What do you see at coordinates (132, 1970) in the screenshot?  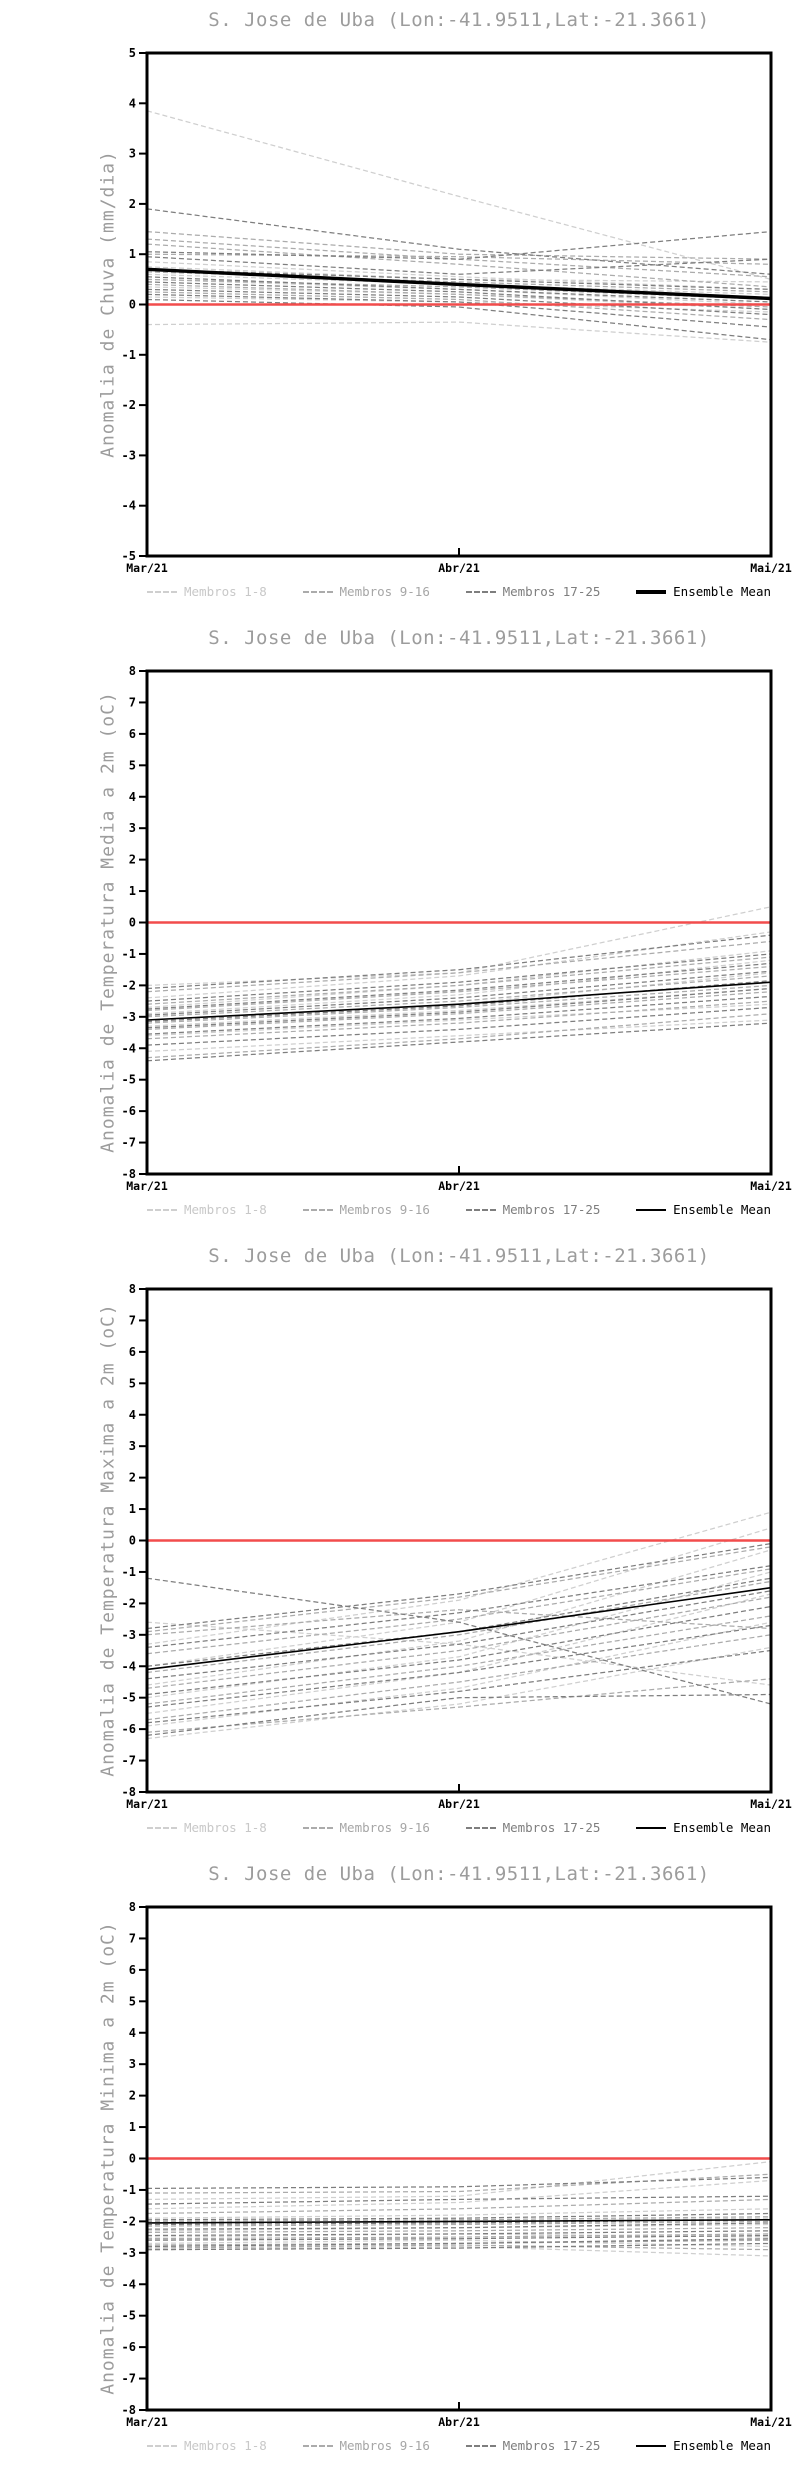 I see `y-tick-label: 6` at bounding box center [132, 1970].